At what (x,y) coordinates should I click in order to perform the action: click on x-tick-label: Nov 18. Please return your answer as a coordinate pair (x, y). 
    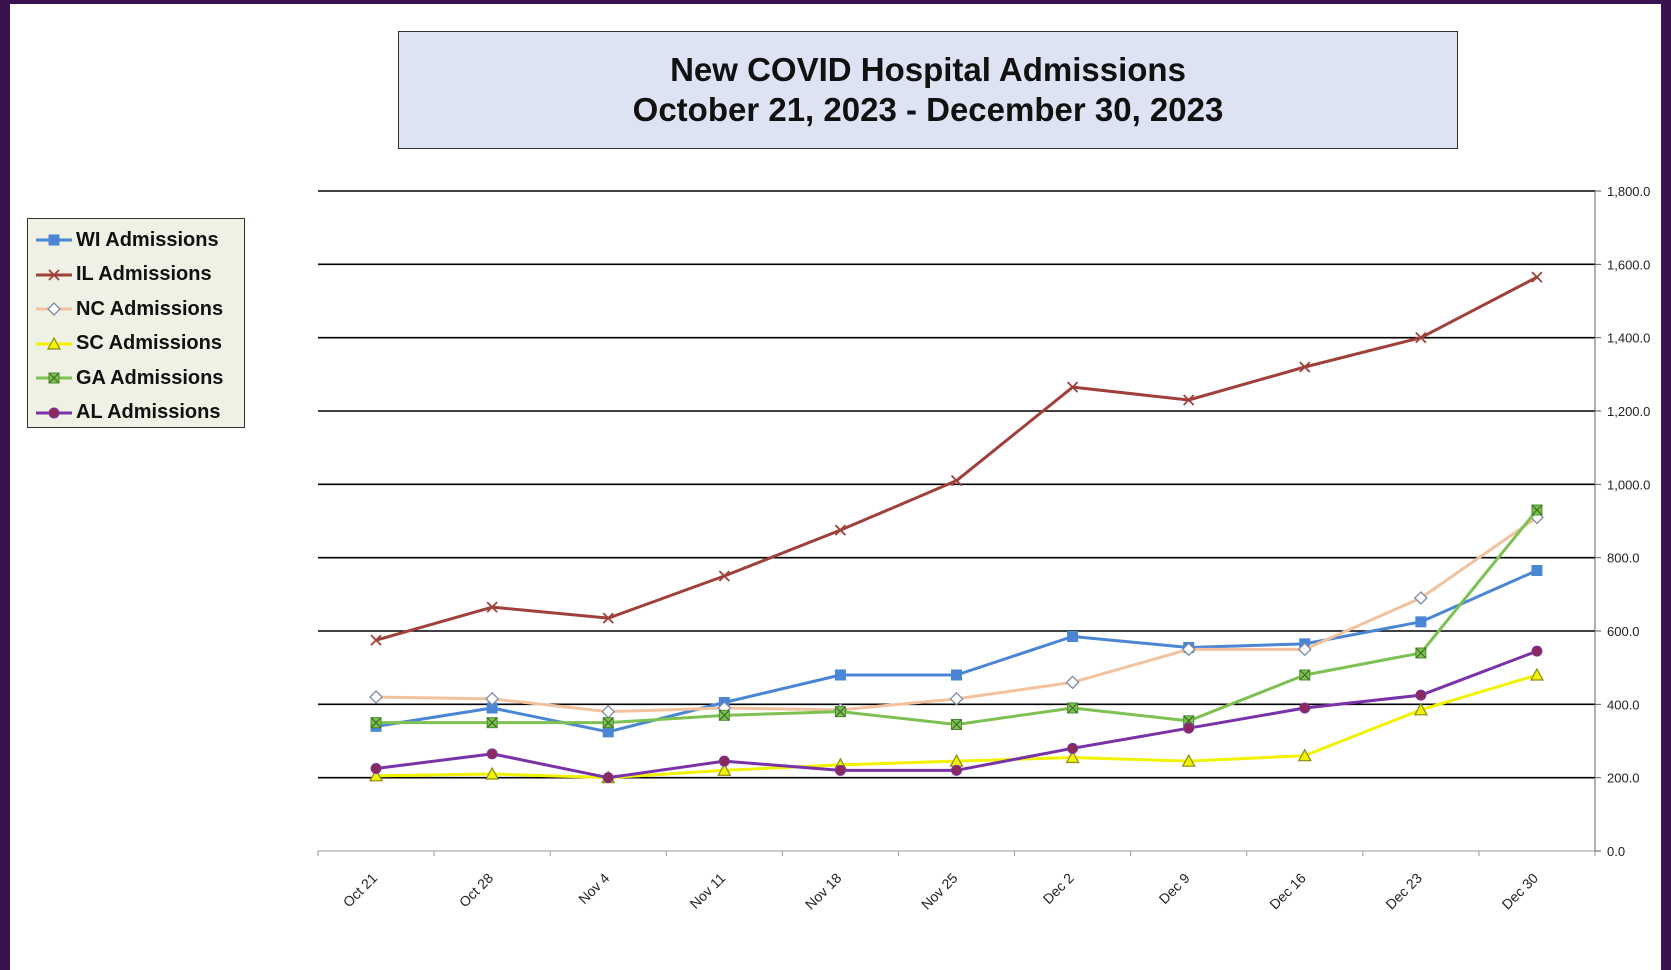
    Looking at the image, I should click on (823, 891).